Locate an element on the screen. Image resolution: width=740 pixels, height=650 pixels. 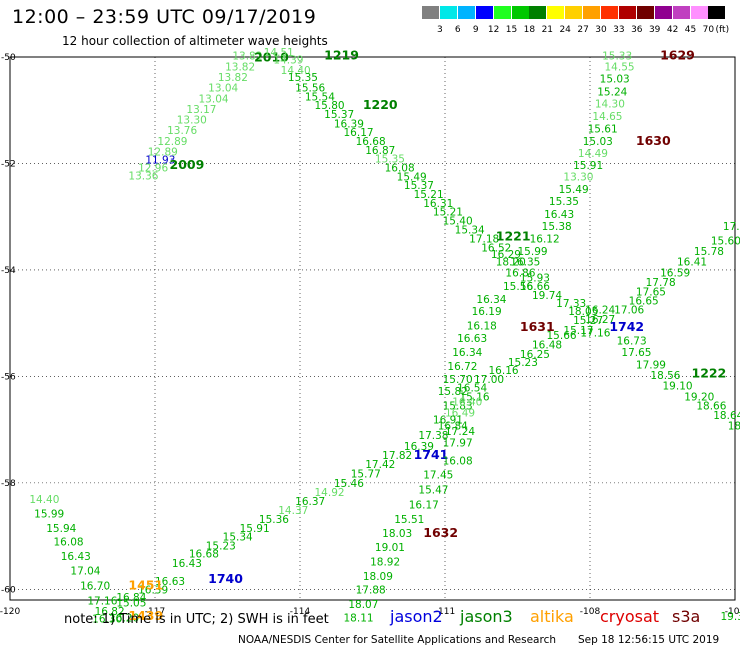
pass-time-label: 1219 is located at coordinates (341, 55).